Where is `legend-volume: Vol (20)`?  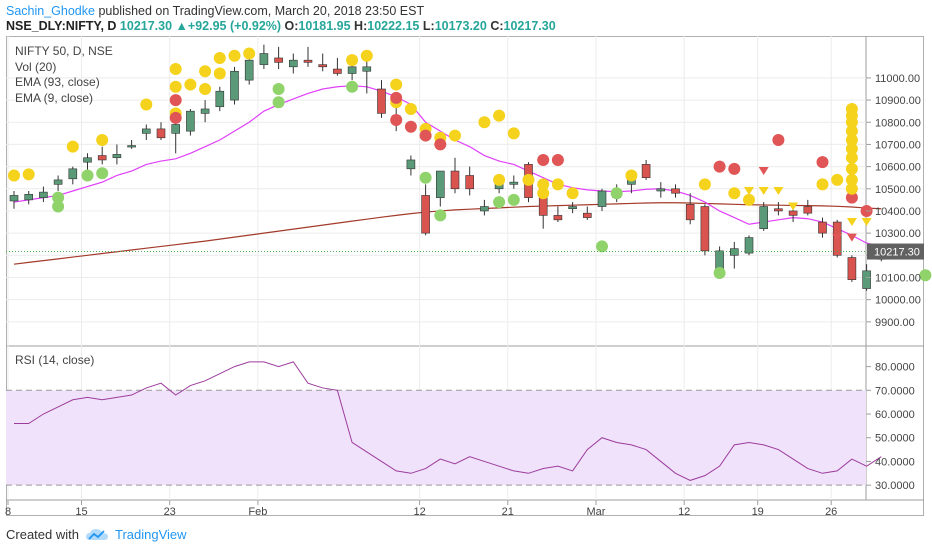 legend-volume: Vol (20) is located at coordinates (36, 66).